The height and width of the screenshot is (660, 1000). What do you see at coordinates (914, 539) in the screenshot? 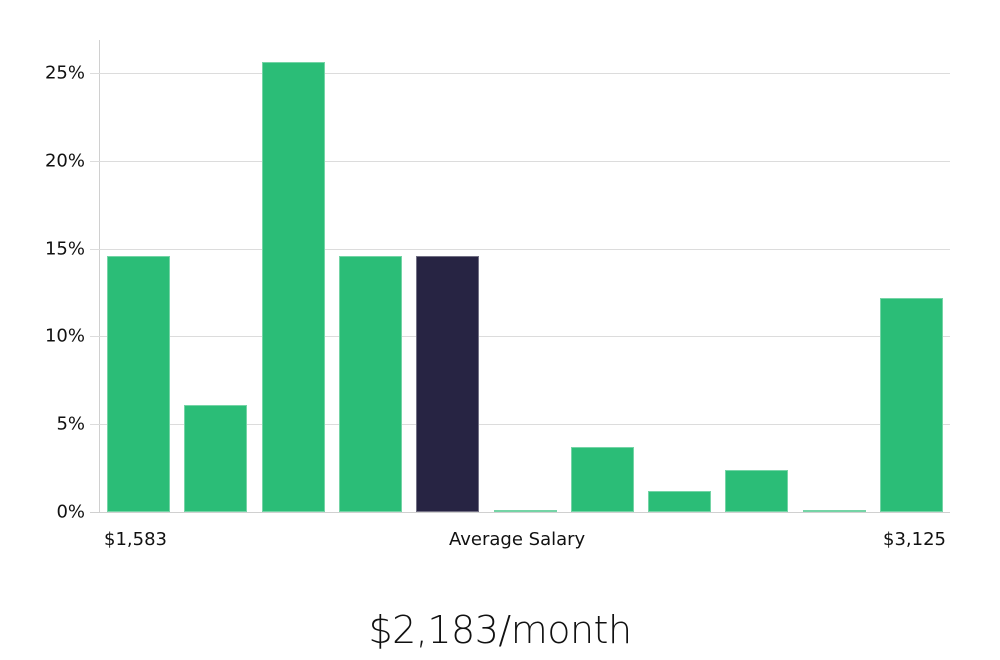
I see `x-max-label: $3,125` at bounding box center [914, 539].